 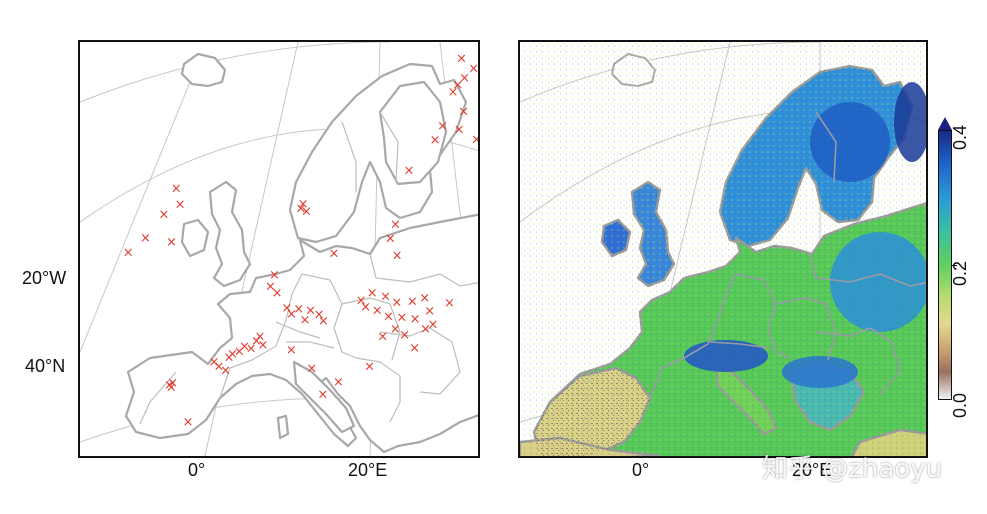 I want to click on meridian-20w, so click(x=135, y=217).